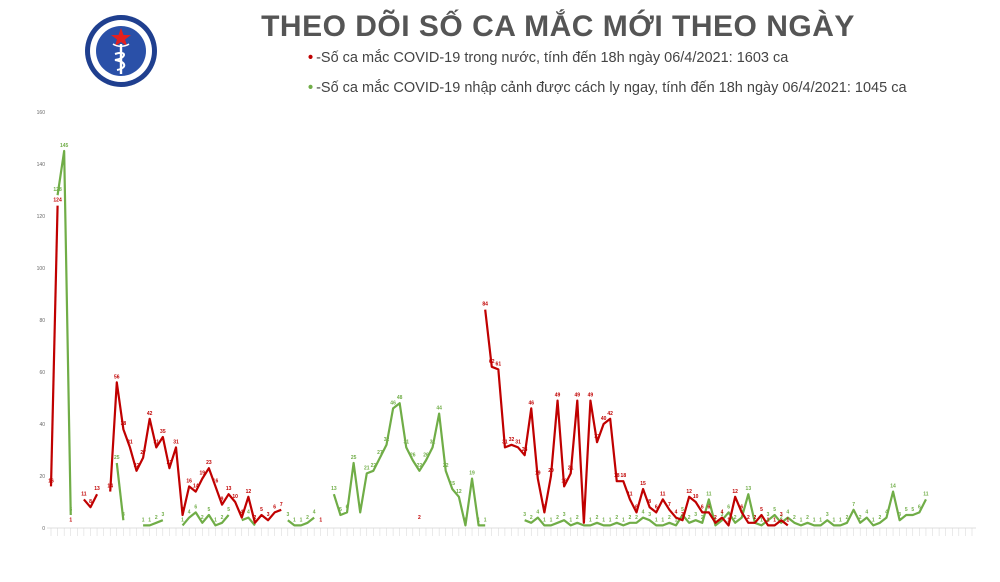  I want to click on y-tick-label: 0, so click(43, 529).